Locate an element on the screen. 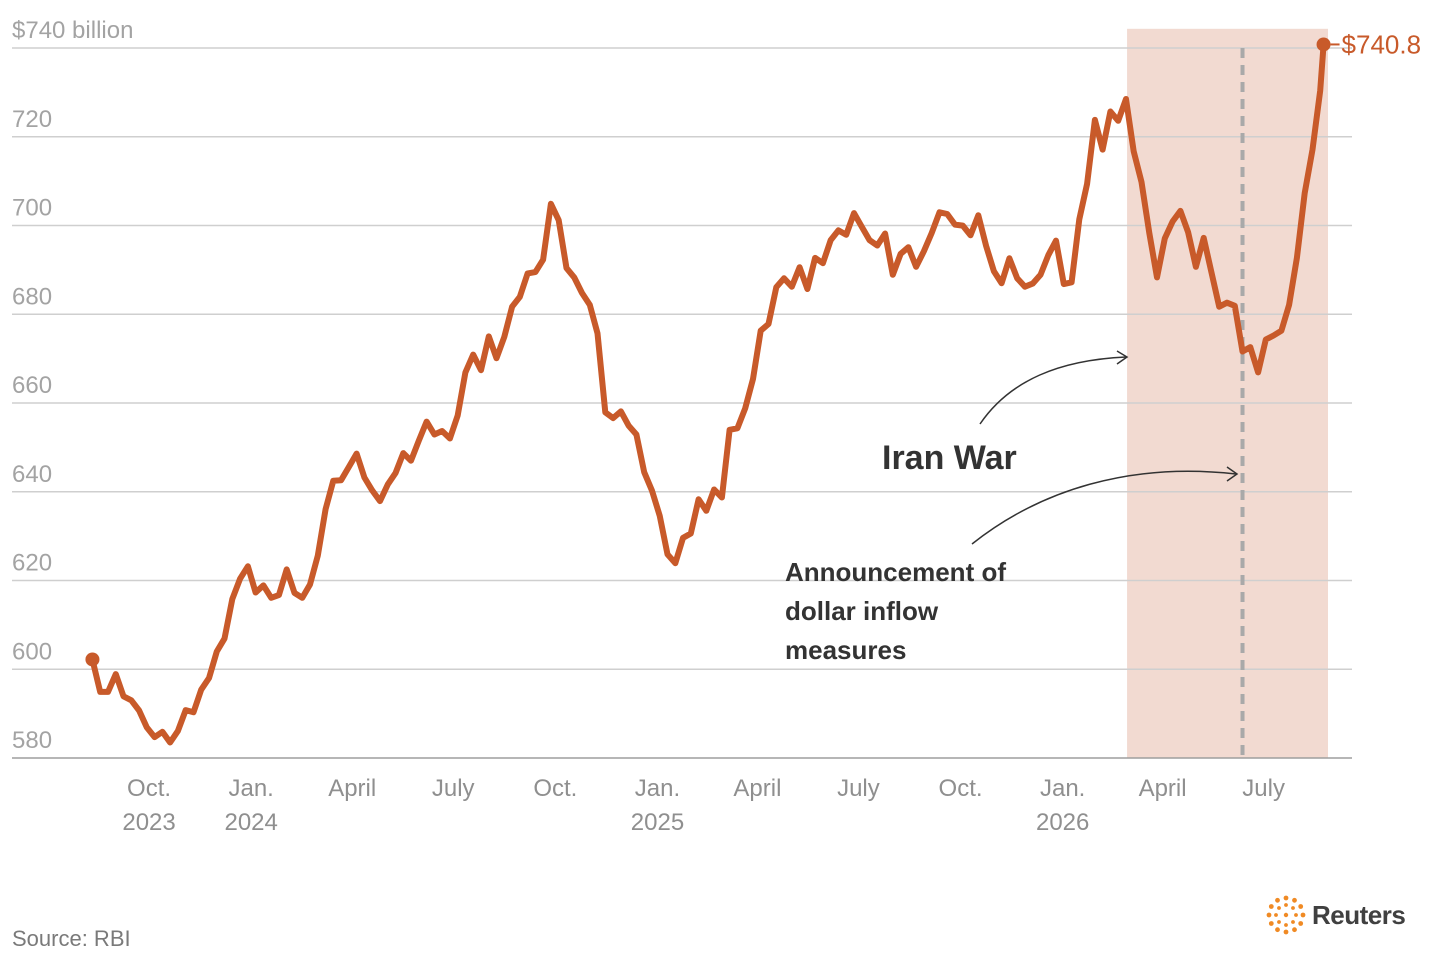 This screenshot has width=1438, height=972. y-tick-label: 680 is located at coordinates (32, 296).